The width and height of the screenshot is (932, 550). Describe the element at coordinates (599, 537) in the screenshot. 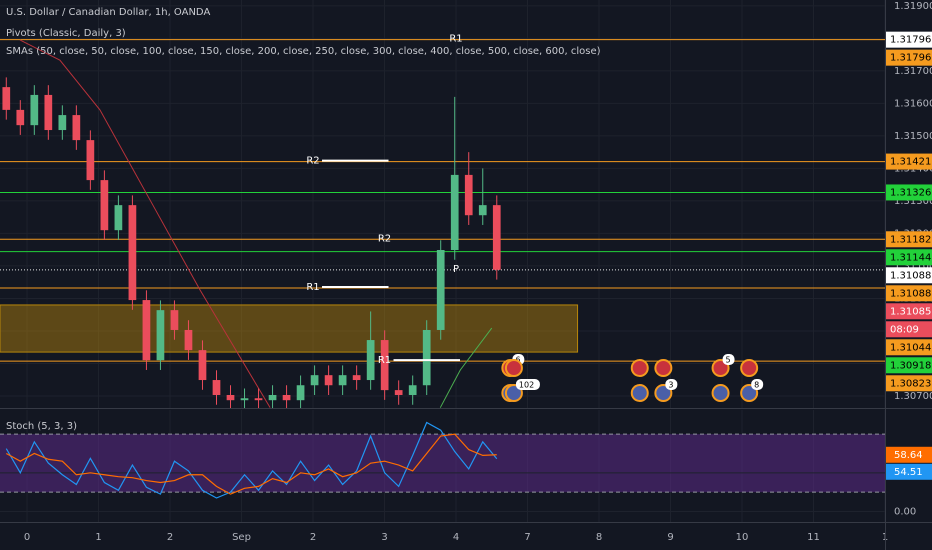

I see `x-tick-label: 8` at that location.